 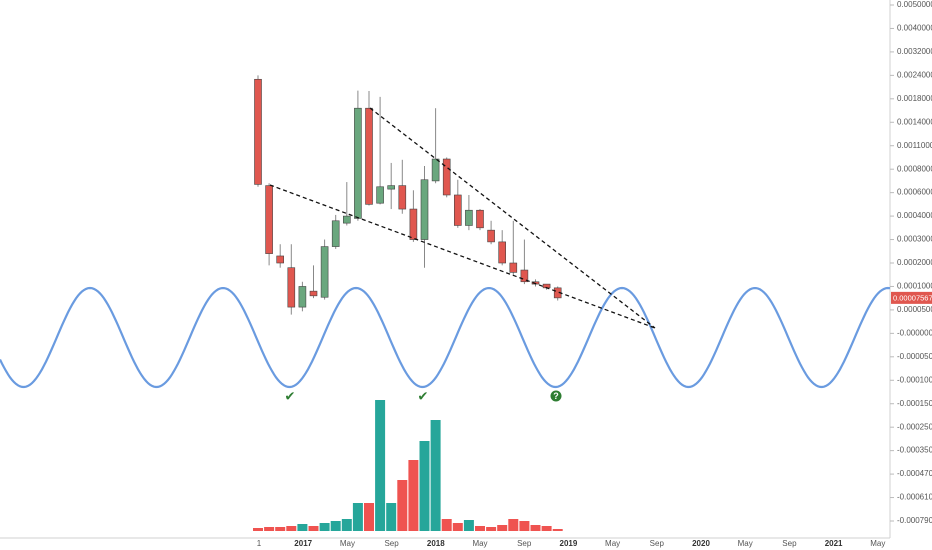 What do you see at coordinates (914, 473) in the screenshot?
I see `y-tick-label: -0.00047000` at bounding box center [914, 473].